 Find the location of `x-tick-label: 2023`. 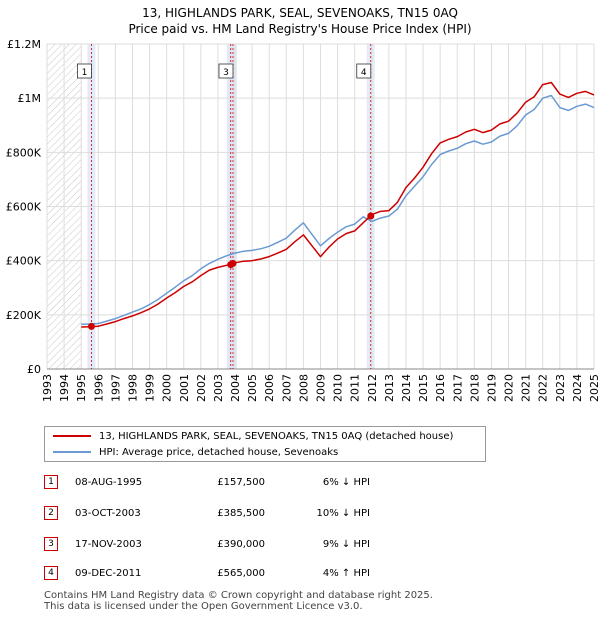

x-tick-label: 2023 is located at coordinates (560, 388).